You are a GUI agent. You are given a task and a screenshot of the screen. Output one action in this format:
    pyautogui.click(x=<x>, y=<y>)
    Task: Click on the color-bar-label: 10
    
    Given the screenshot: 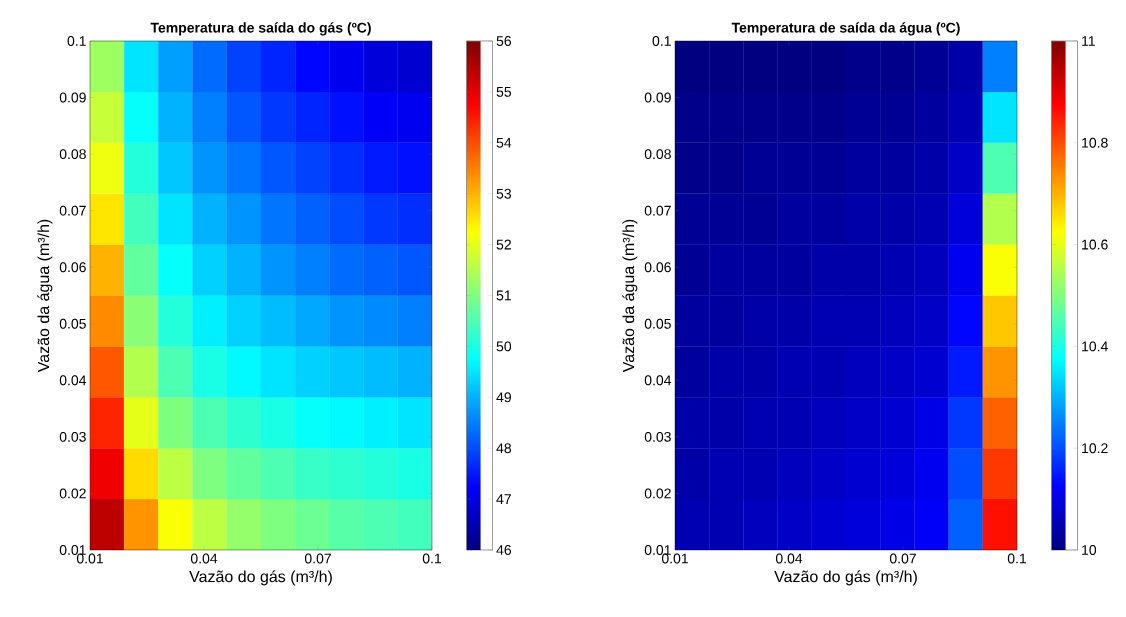 What is the action you would take?
    pyautogui.click(x=1089, y=550)
    